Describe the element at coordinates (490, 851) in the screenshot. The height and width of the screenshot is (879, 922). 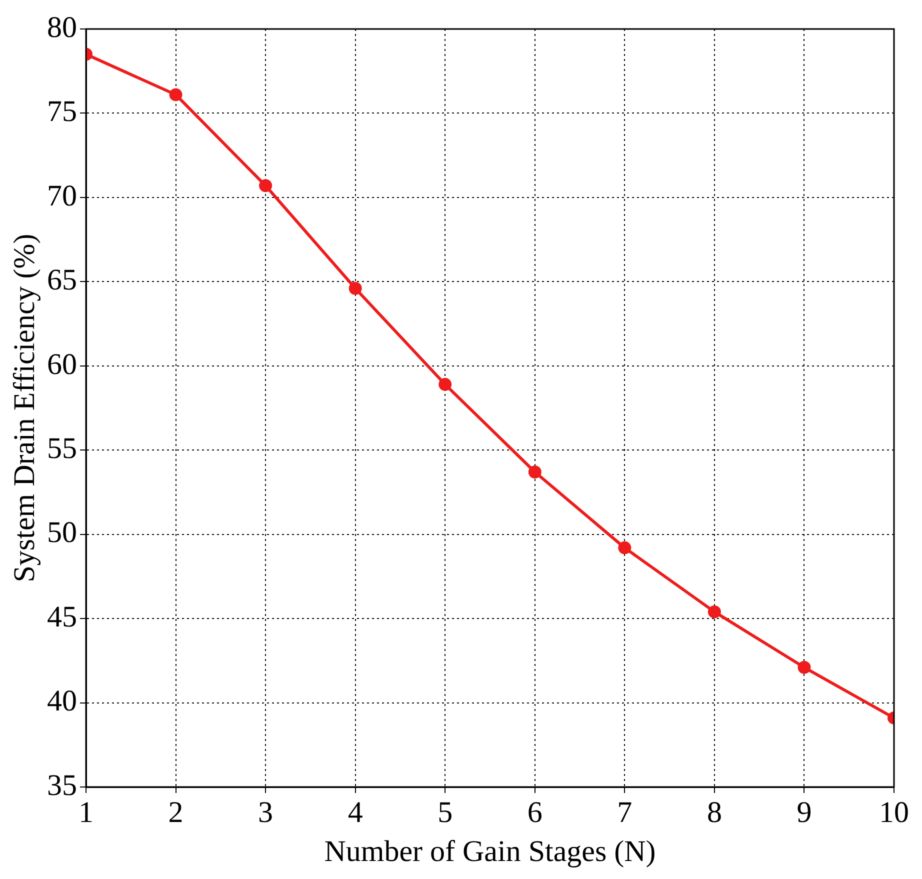
I see `x-axis-title: Number of Gain Stages (N)` at that location.